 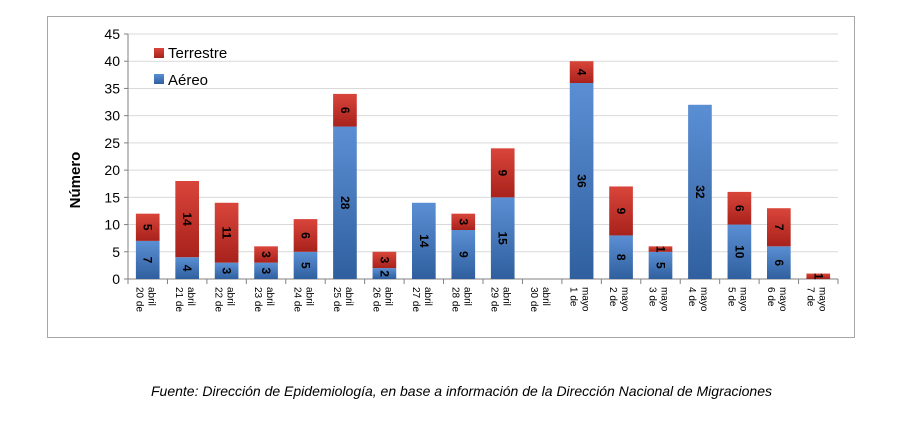 What do you see at coordinates (159, 53) in the screenshot?
I see `legend-swatch-terrestre` at bounding box center [159, 53].